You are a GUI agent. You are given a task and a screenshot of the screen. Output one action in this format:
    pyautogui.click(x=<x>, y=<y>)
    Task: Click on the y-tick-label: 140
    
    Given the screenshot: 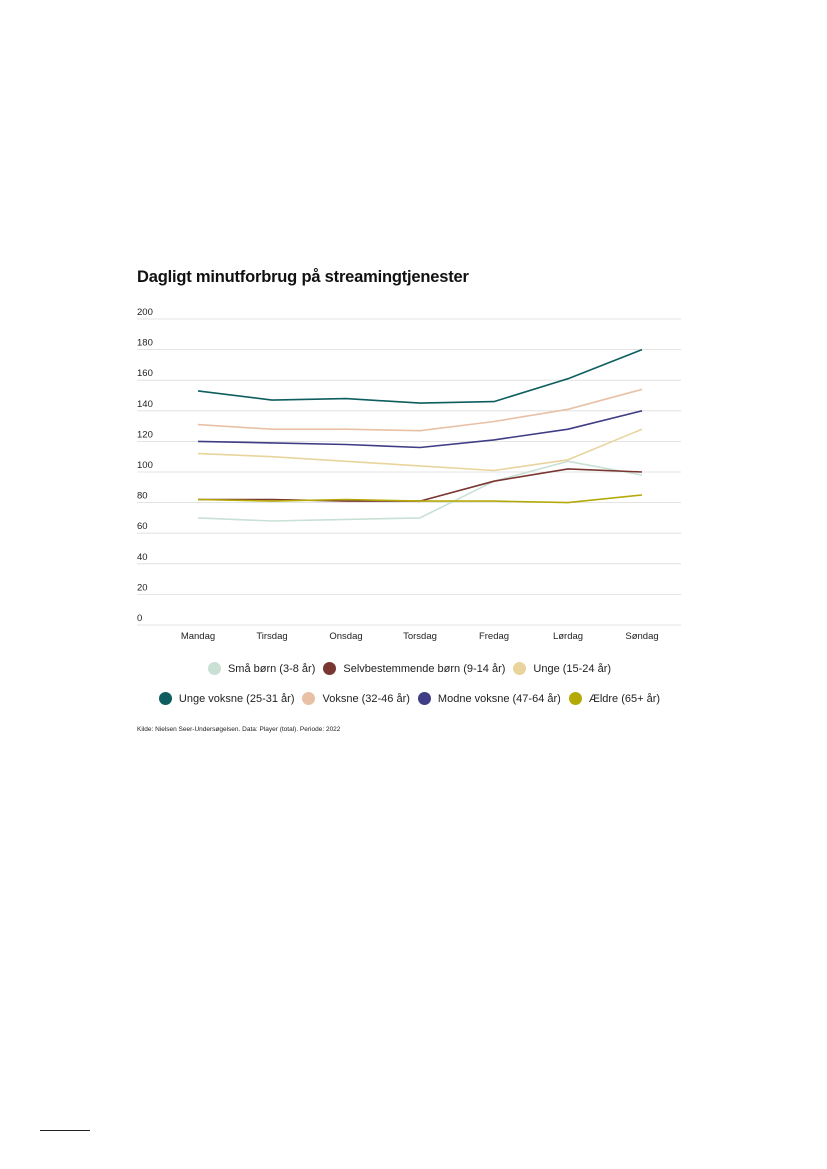 What is the action you would take?
    pyautogui.click(x=145, y=404)
    